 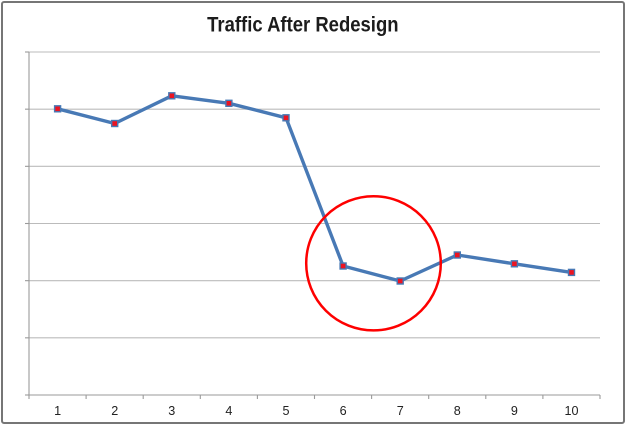 What do you see at coordinates (343, 411) in the screenshot?
I see `svg-text: 6` at bounding box center [343, 411].